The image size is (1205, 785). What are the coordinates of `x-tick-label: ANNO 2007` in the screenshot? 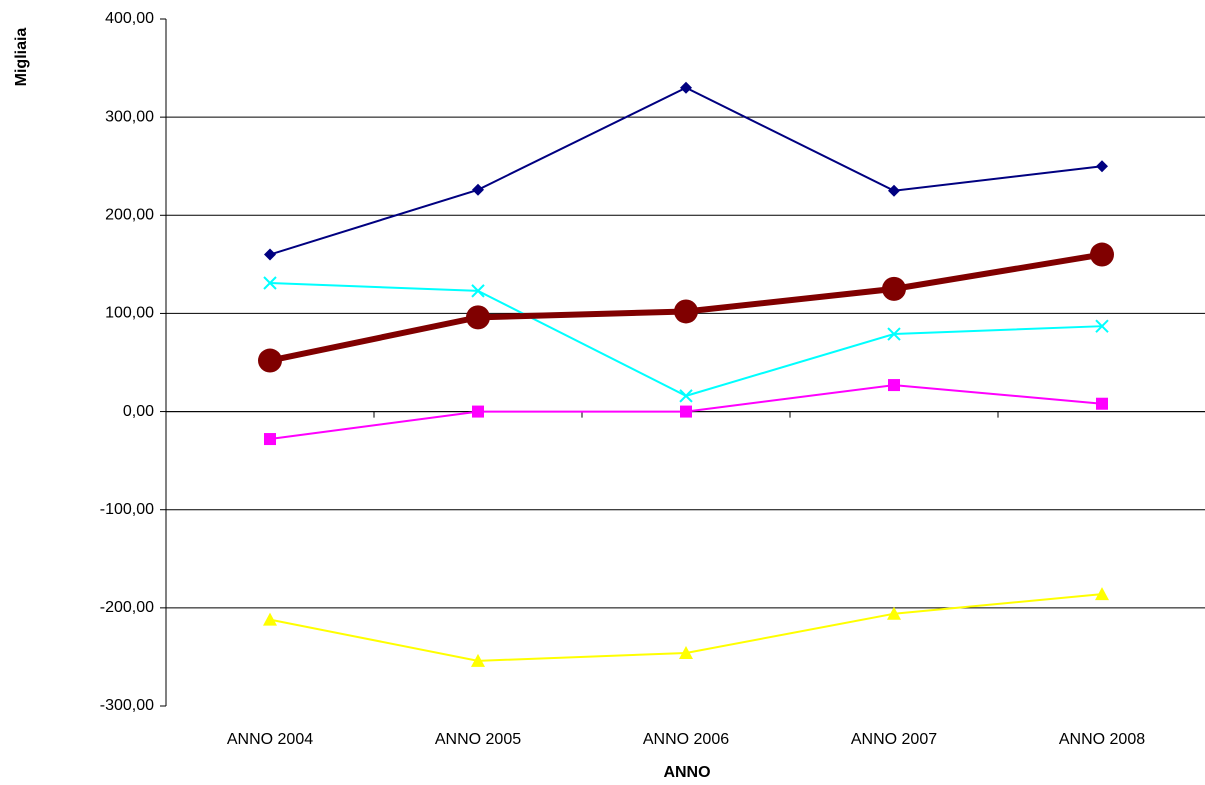 It's located at (894, 739).